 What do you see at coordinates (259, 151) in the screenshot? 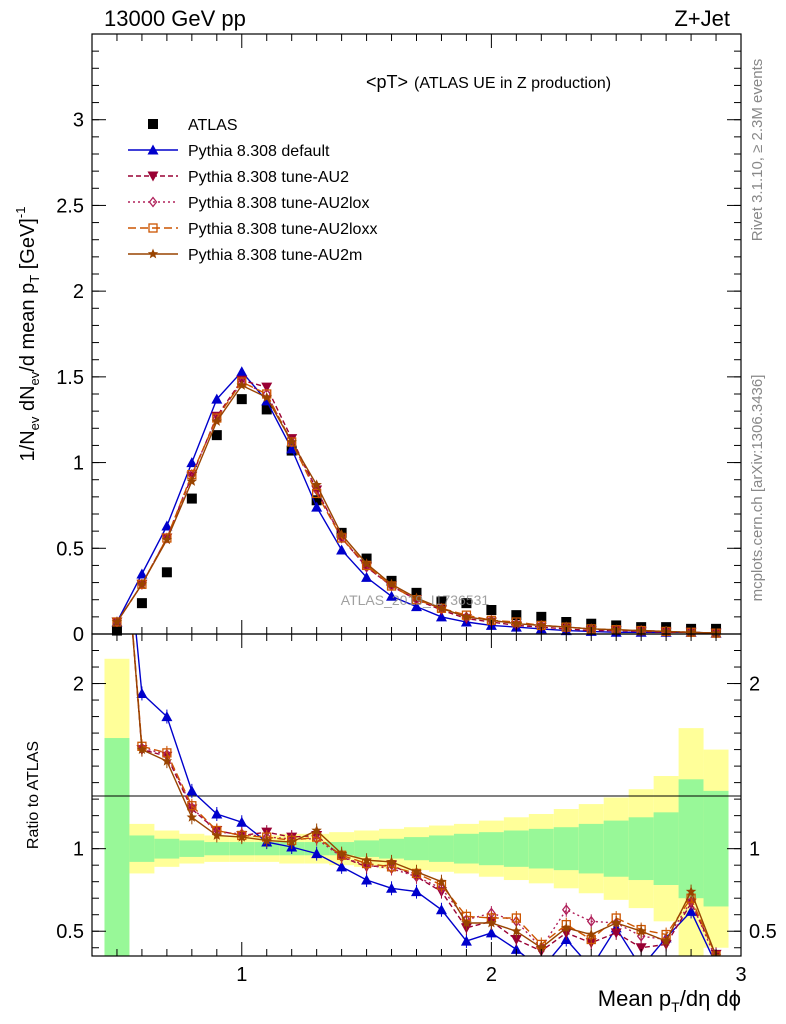
I see `legend-label-default: Pythia 8.308 default` at bounding box center [259, 151].